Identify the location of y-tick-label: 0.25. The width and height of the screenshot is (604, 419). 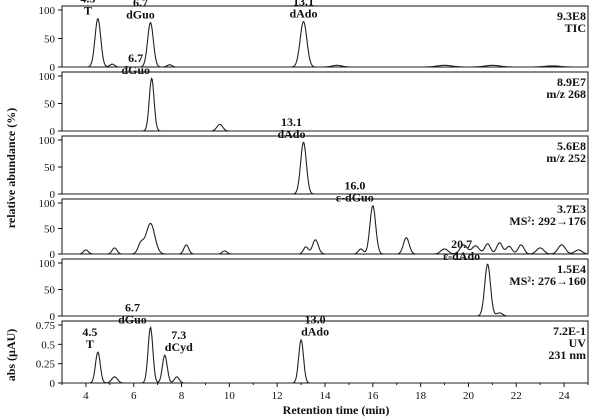
(46, 365).